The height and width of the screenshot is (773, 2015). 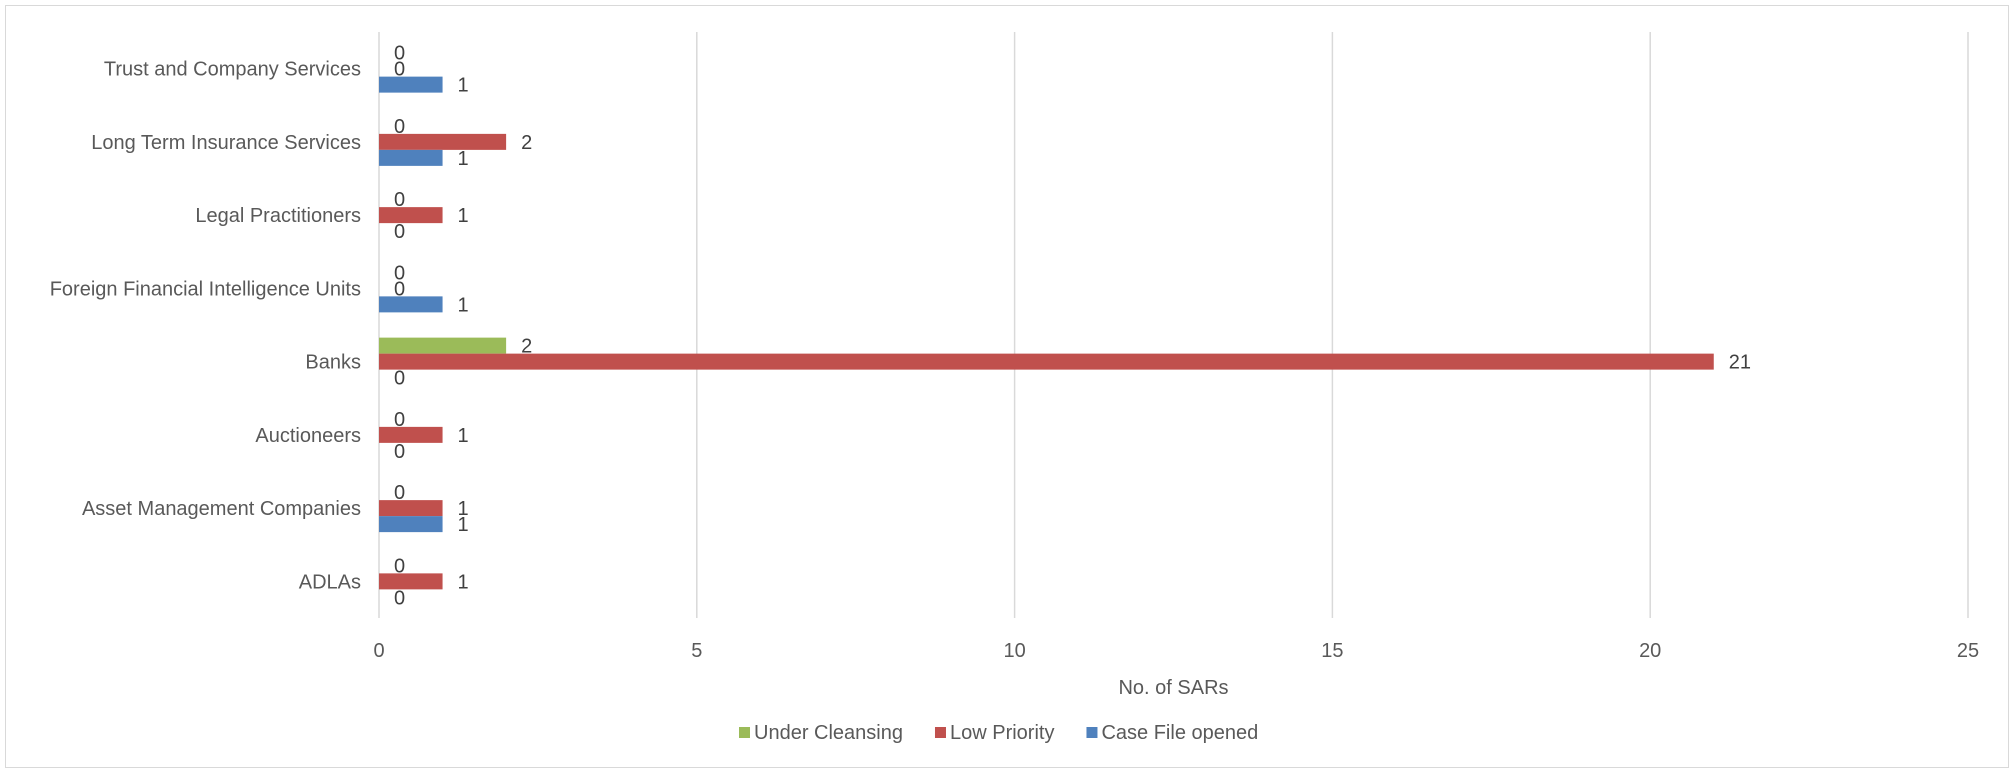 I want to click on category-label-2: Auctioneers, so click(x=308, y=436).